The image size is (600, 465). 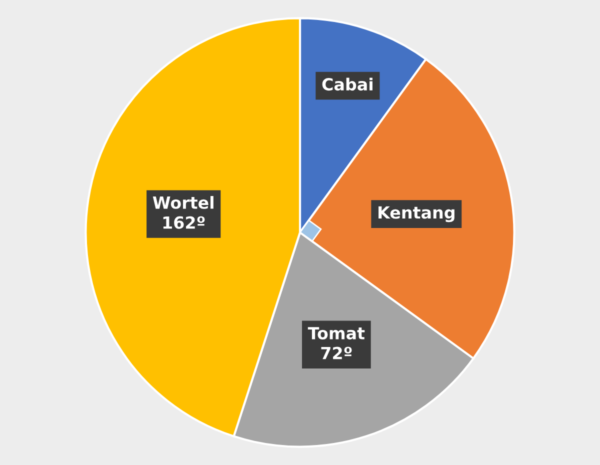 What do you see at coordinates (347, 84) in the screenshot?
I see `slice-label: Cabai` at bounding box center [347, 84].